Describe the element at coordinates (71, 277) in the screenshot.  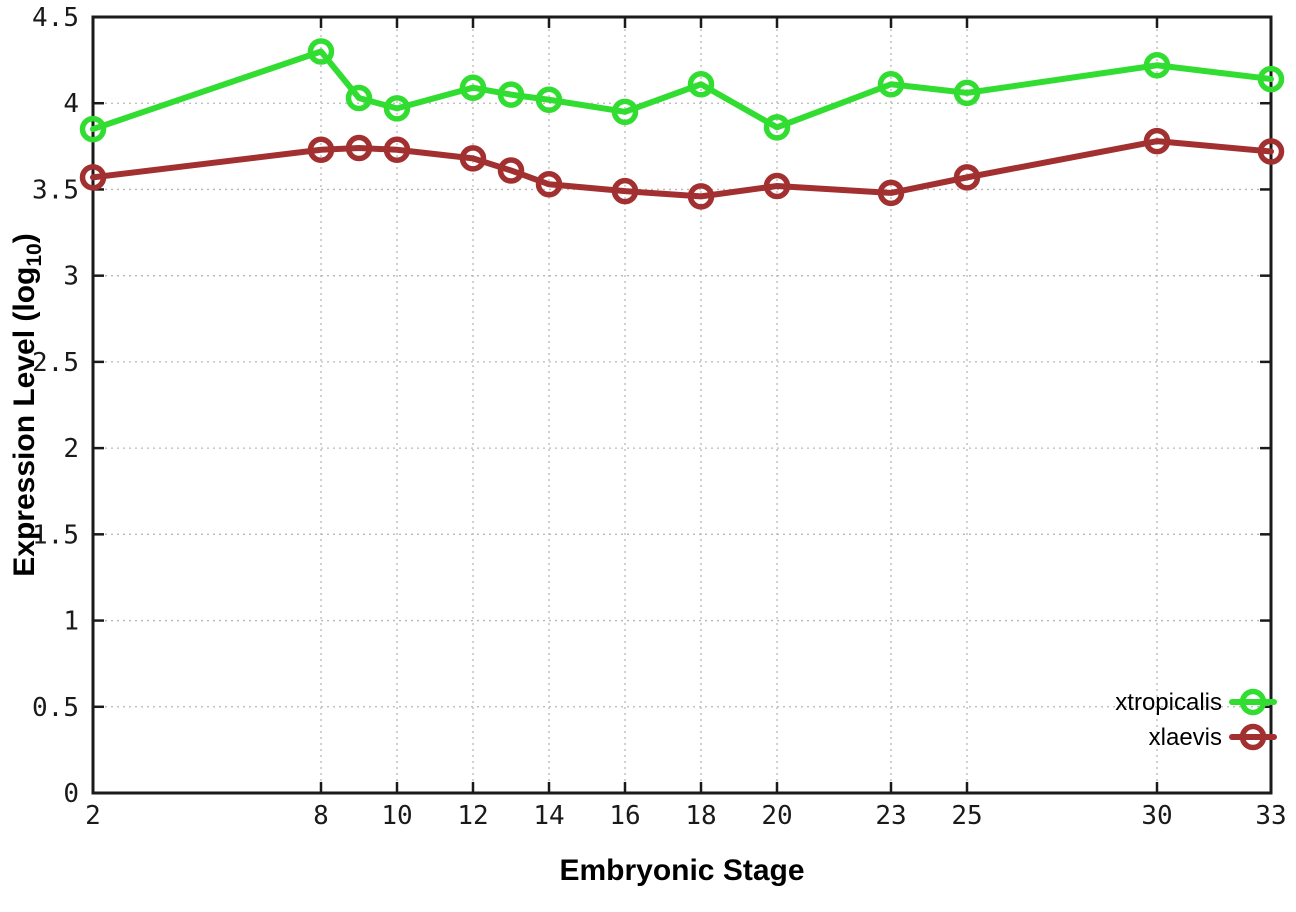
I see `y-tick-label: 3` at that location.